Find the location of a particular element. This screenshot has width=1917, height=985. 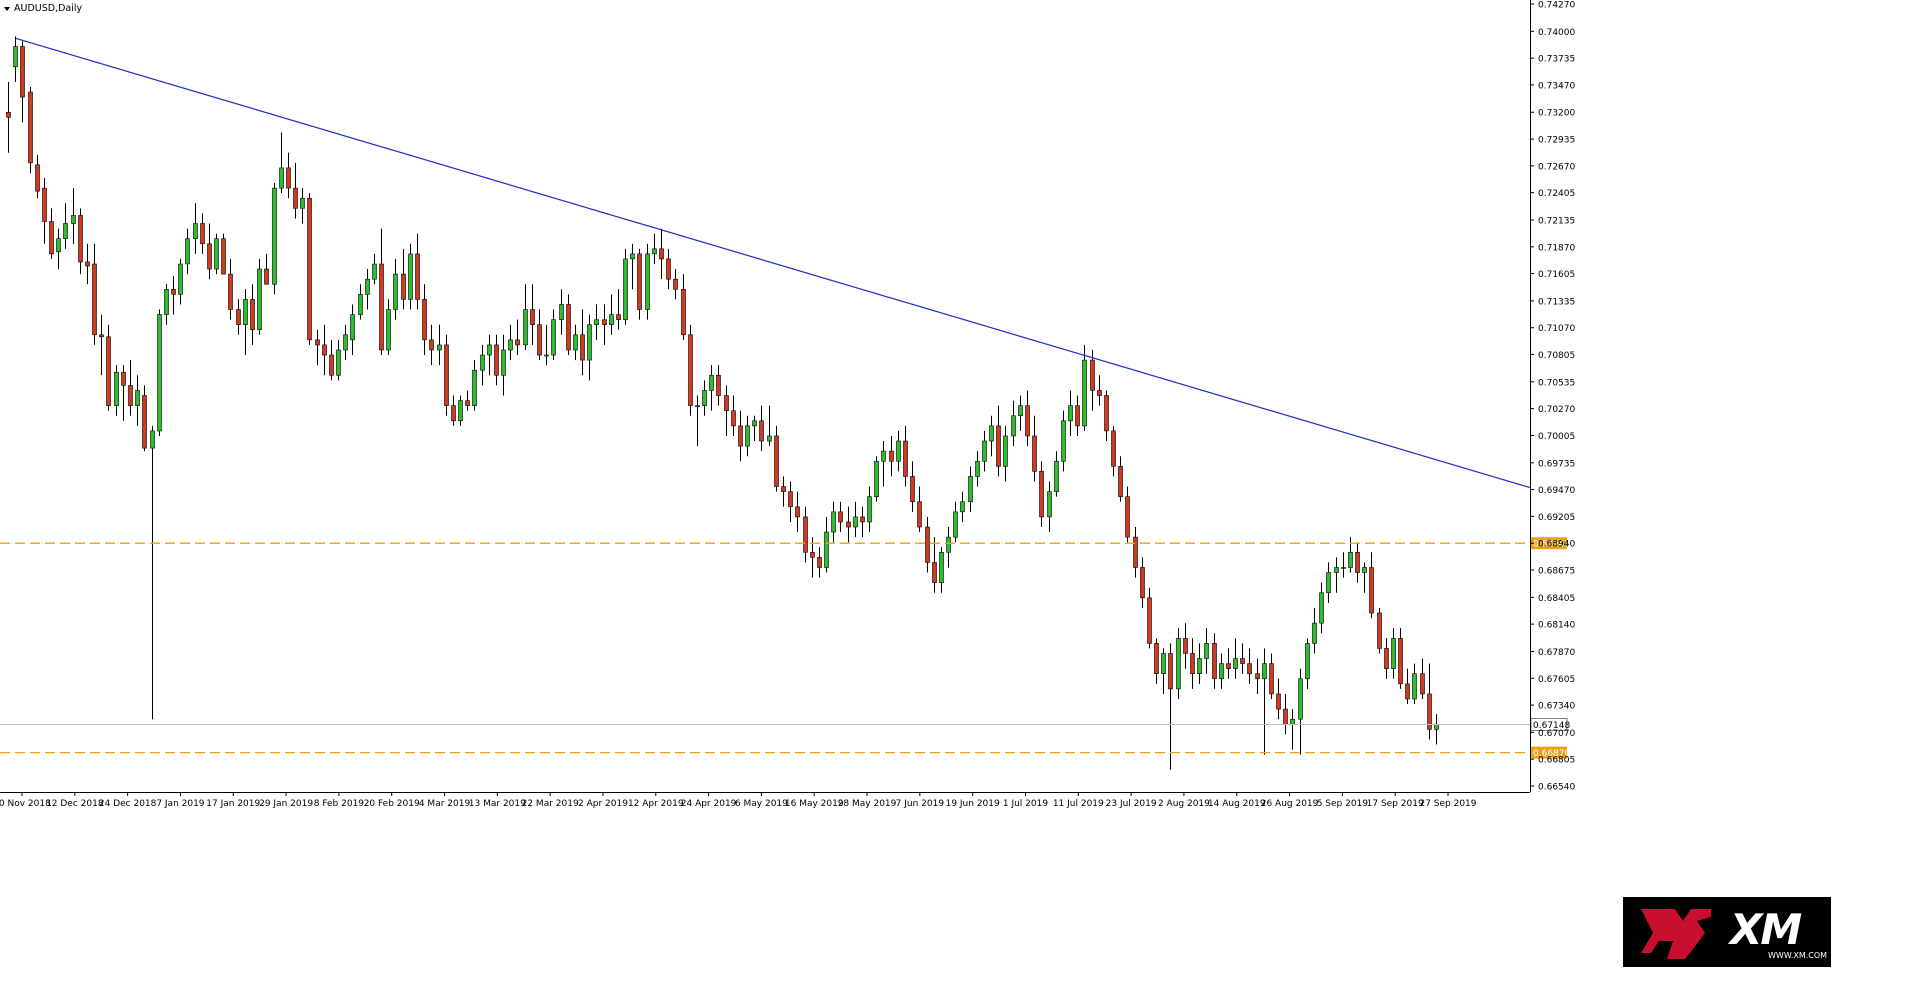

level-price-label: 0.66870 is located at coordinates (1551, 754).